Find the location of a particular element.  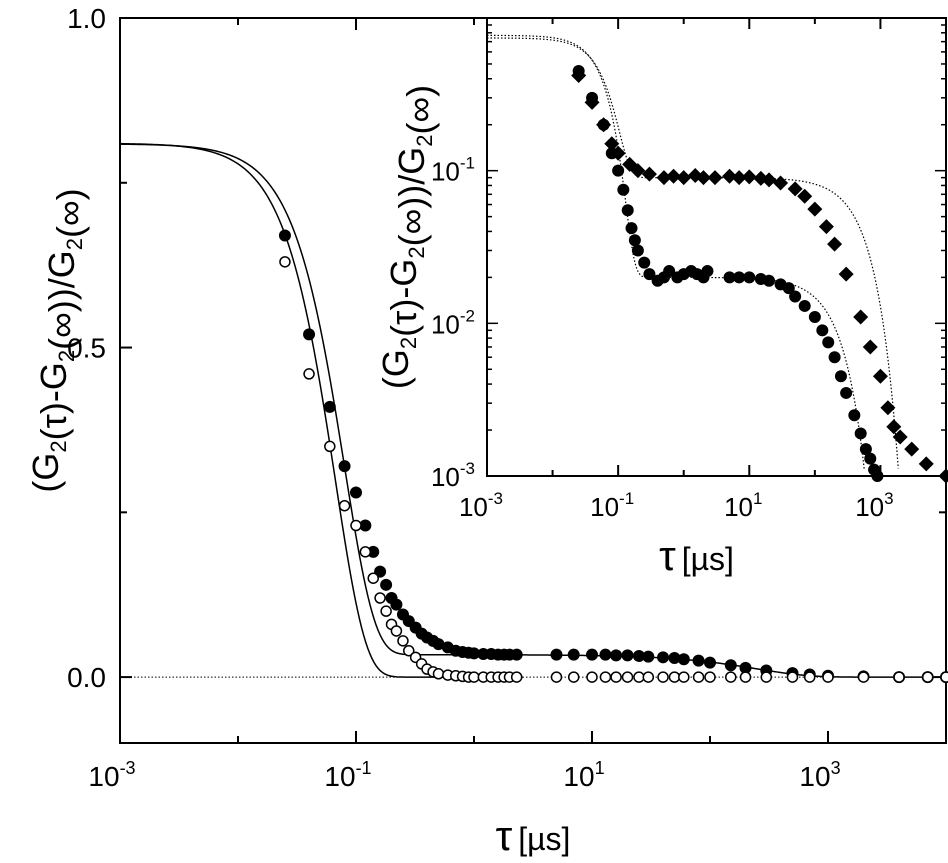

inset-x-tick-label: 10⁻³ is located at coordinates (481, 505).